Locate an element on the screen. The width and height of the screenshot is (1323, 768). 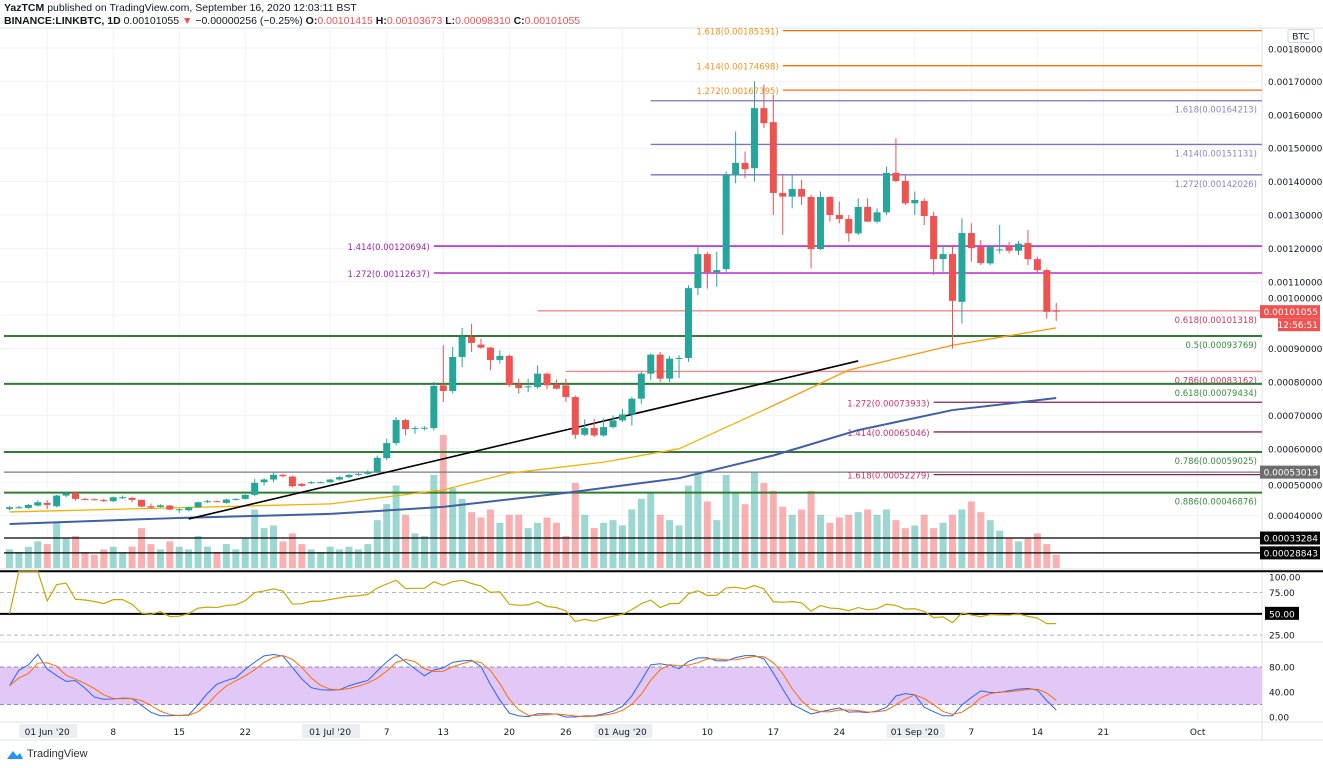
y-tick-label: 0.00090000 is located at coordinates (1295, 350).